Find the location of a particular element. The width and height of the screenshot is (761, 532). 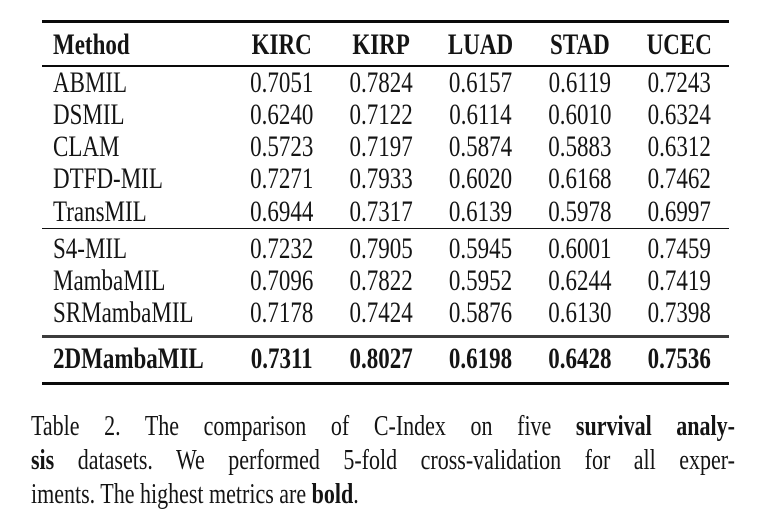

column-header: KIRP is located at coordinates (381, 44).